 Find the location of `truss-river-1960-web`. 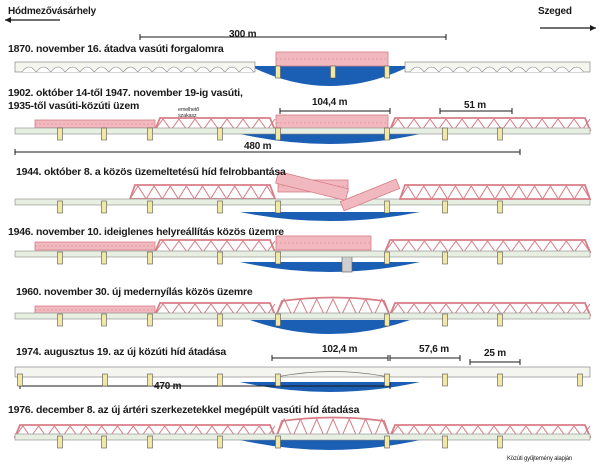

truss-river-1960-web is located at coordinates (333, 307).